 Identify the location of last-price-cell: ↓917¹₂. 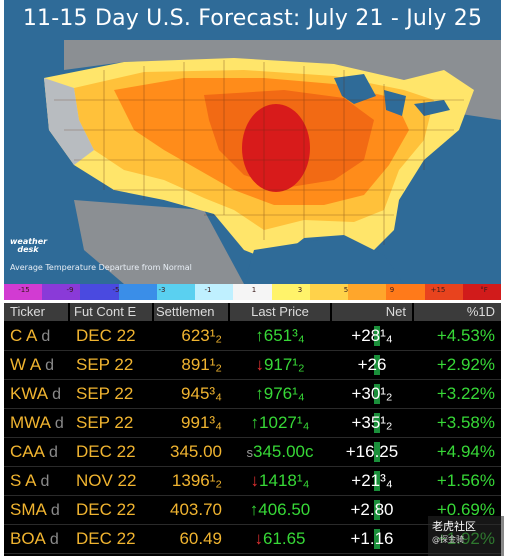
(280, 364).